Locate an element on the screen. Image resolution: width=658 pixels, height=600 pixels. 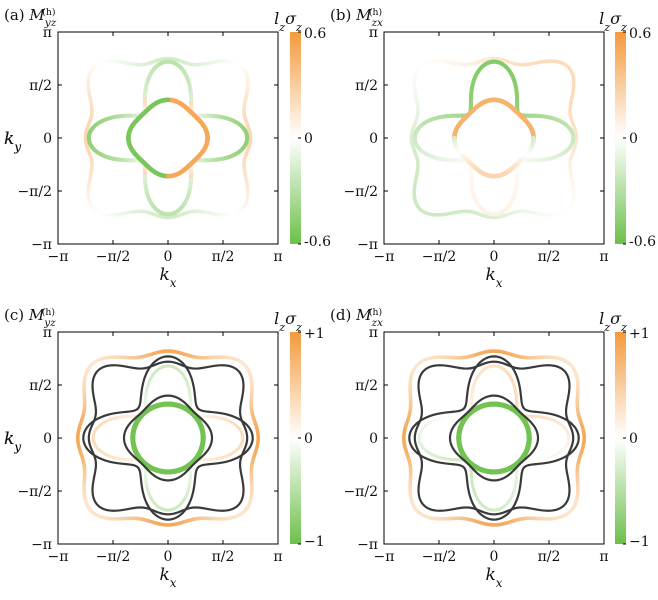
panel-title: (a) Myz(h) is located at coordinates (30, 17).